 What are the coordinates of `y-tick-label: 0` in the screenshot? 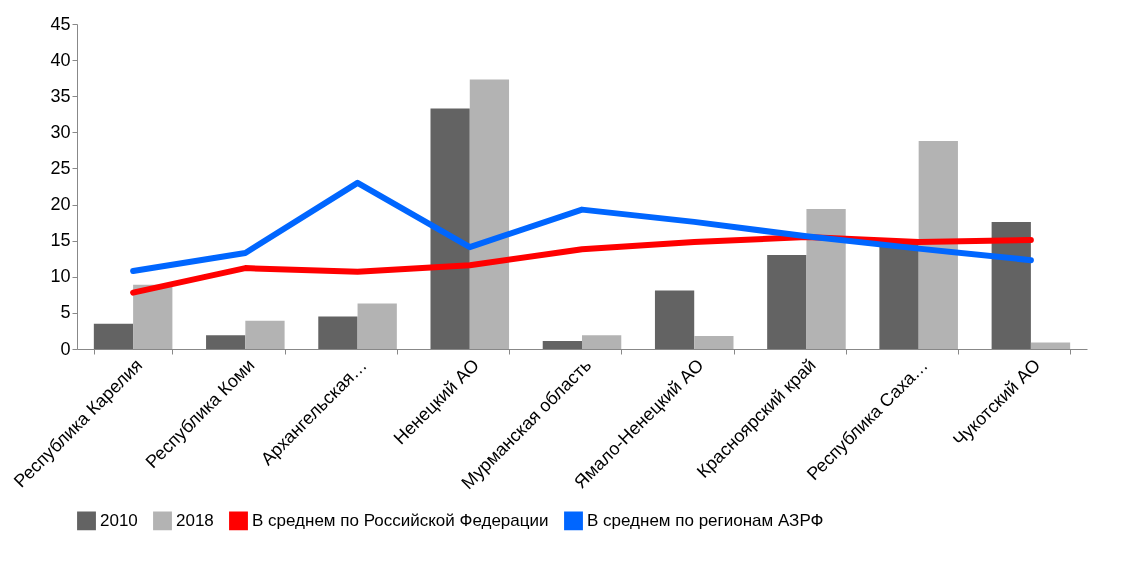 It's located at (65, 348).